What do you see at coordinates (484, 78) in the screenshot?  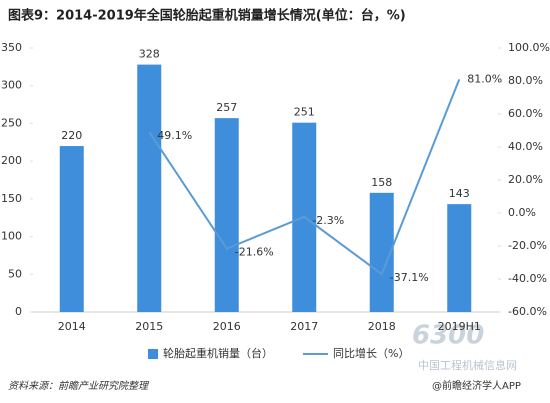 I see `line-label: 81.0%` at bounding box center [484, 78].